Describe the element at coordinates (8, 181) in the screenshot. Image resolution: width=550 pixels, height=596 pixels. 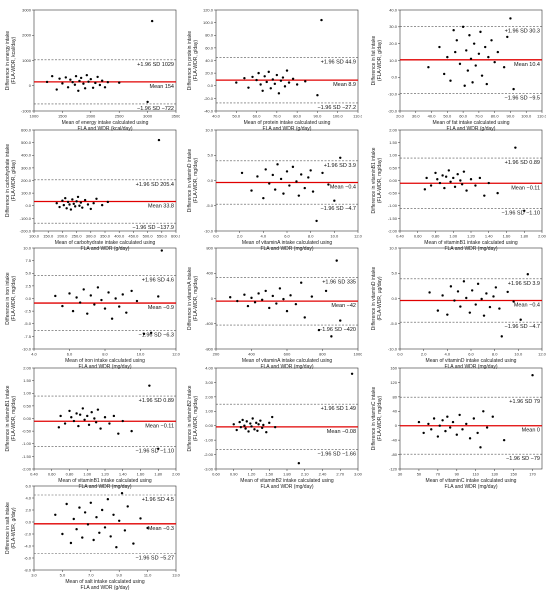
I see `y-axis-label: Difference in carbohydrate intake` at that location.